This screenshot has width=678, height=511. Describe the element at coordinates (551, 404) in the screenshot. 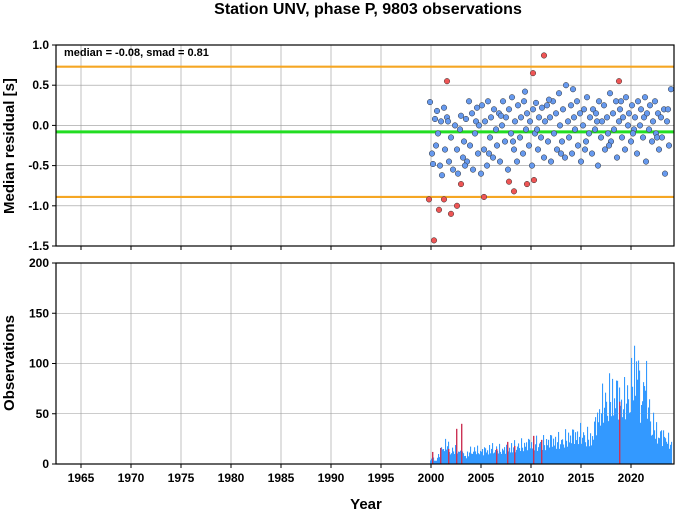

I see `observations-bars` at that location.